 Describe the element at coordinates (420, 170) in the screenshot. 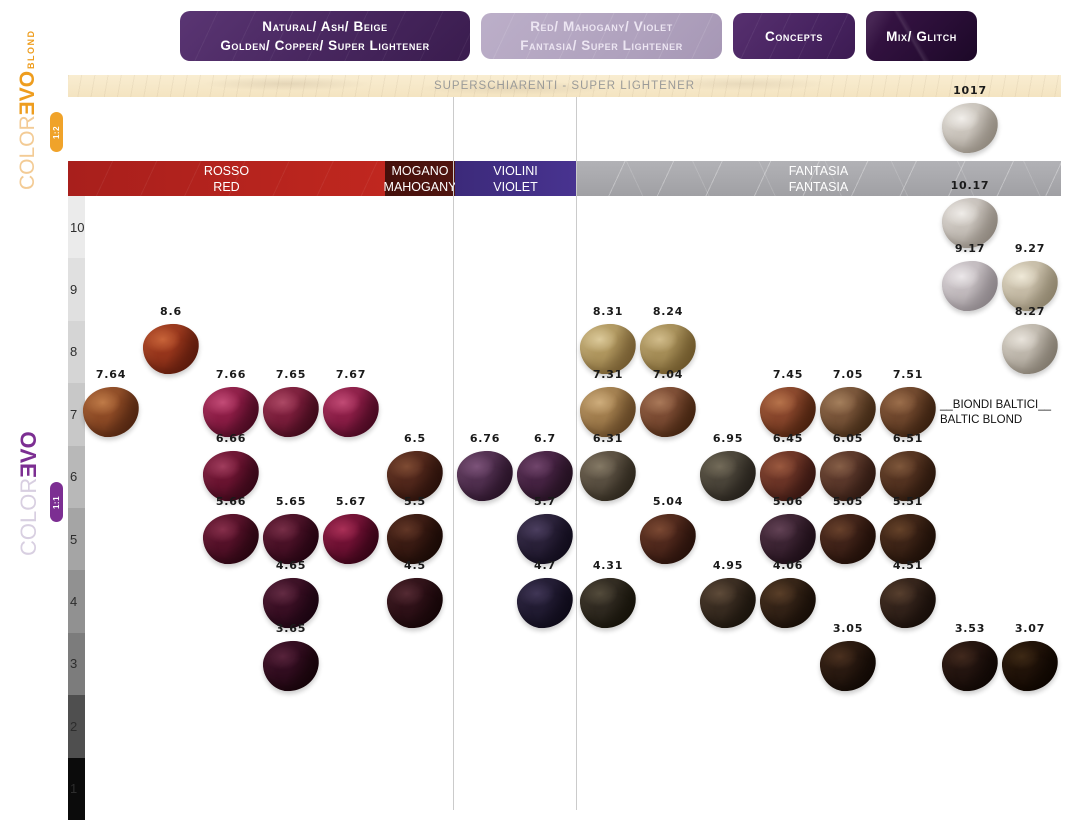

I see `header-line1: MOGANO` at that location.